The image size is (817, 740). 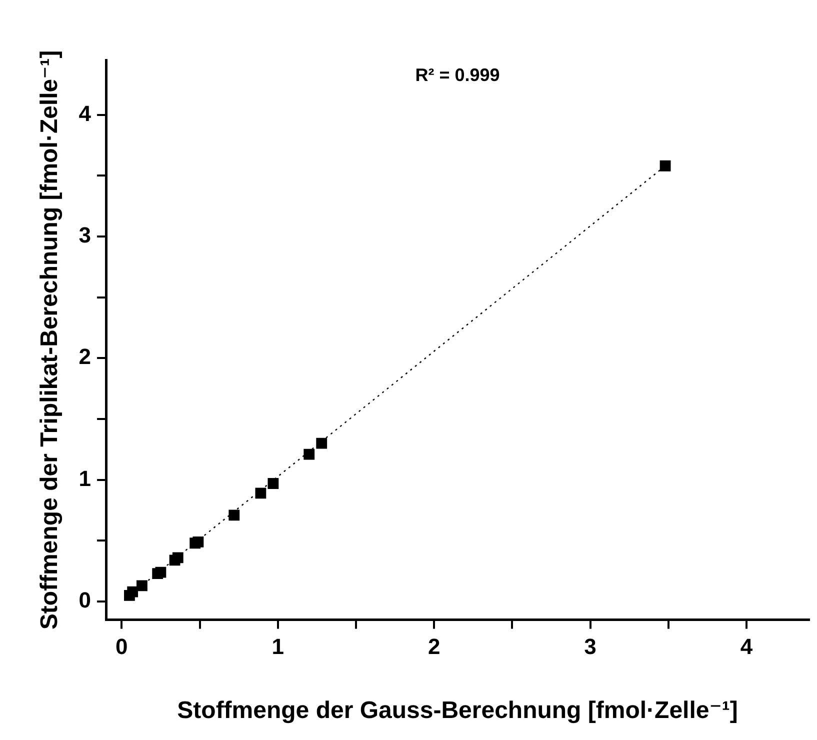 What do you see at coordinates (457, 710) in the screenshot?
I see `x-axis-title: Stoffmenge der Gauss-Berechnung [fmol·Zelle⁻¹]` at bounding box center [457, 710].